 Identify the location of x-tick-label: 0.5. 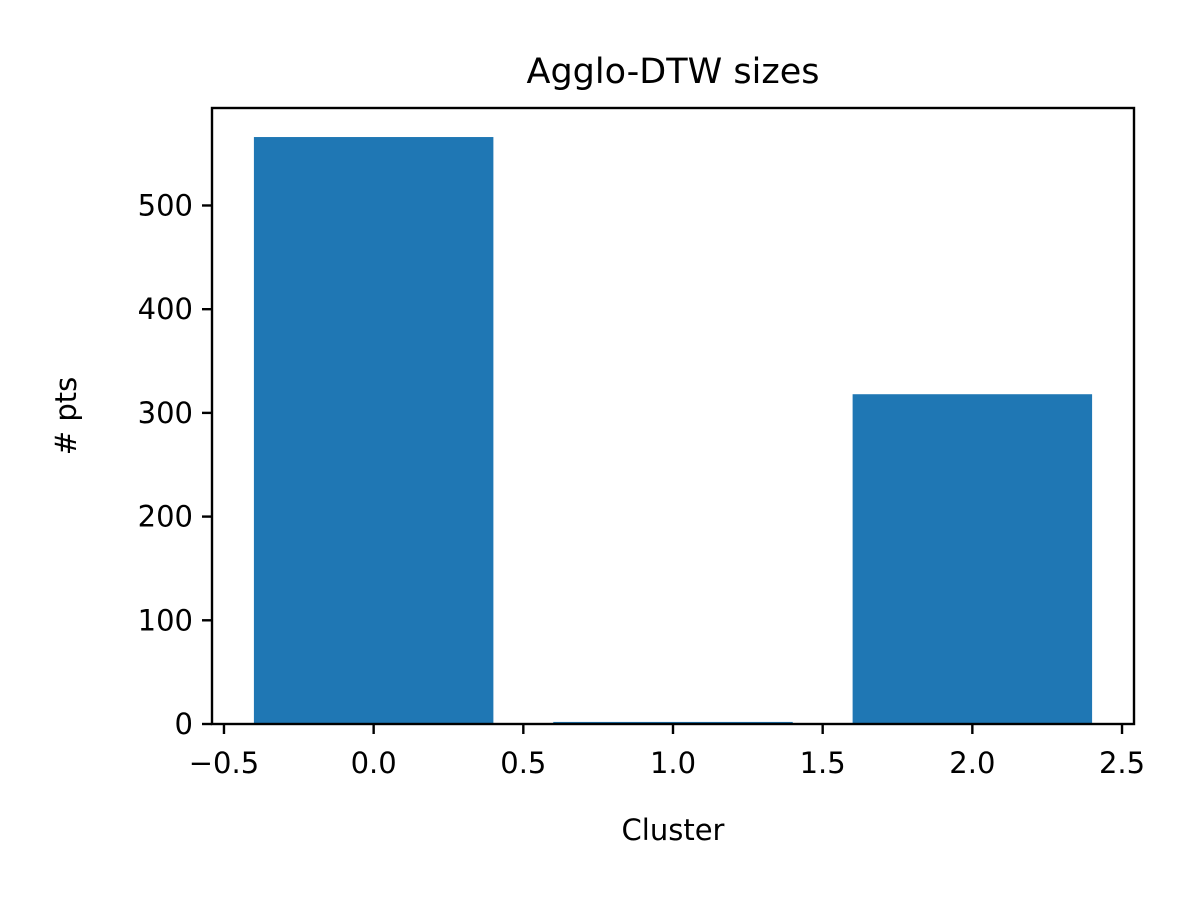
(523, 763).